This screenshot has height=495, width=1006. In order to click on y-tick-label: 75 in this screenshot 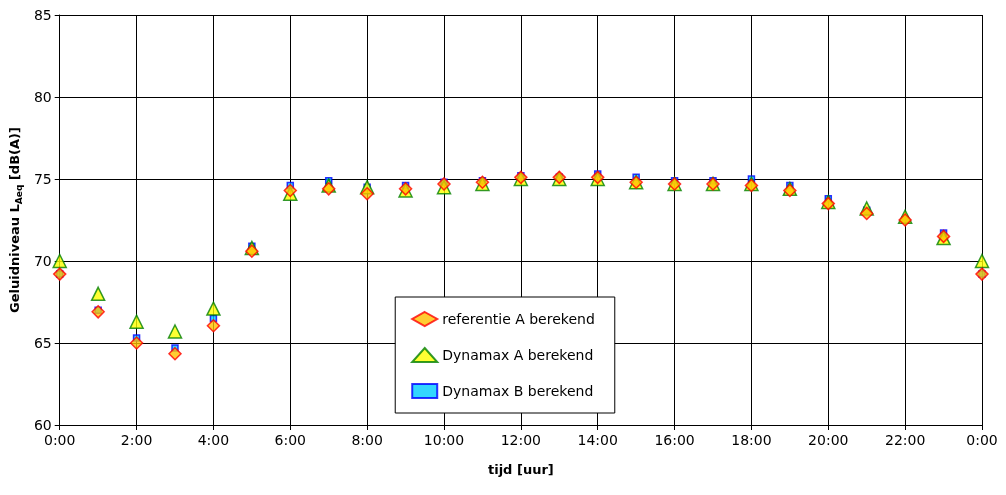, I will do `click(42, 179)`.